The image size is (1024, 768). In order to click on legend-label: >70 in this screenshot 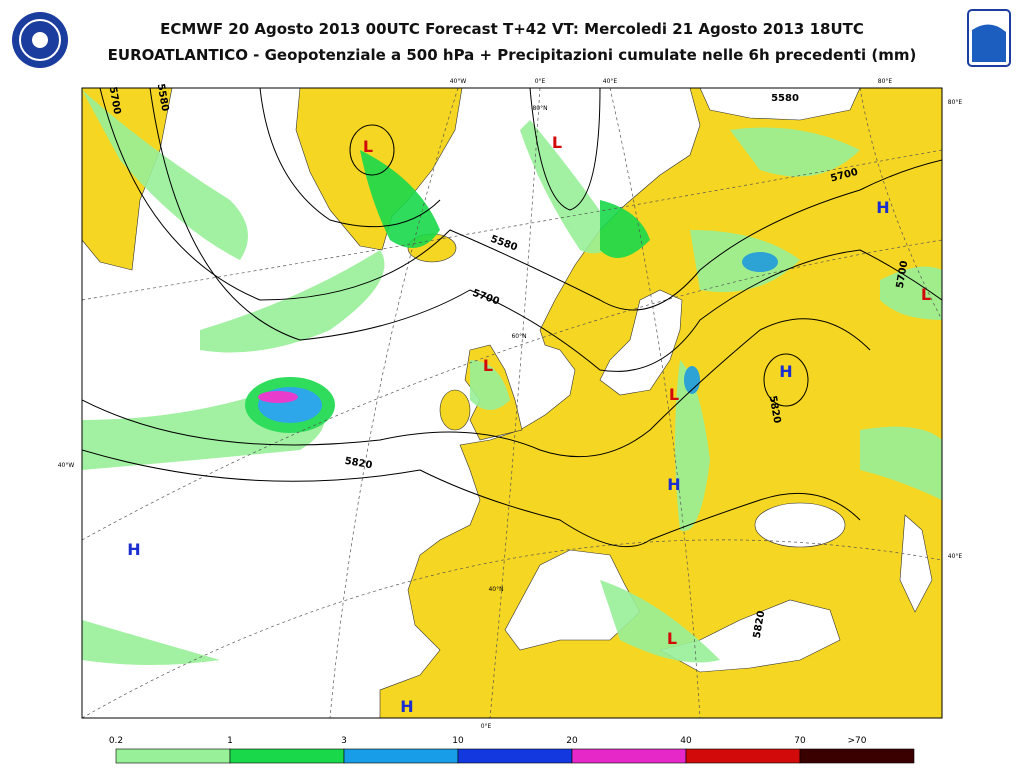, I will do `click(857, 741)`.